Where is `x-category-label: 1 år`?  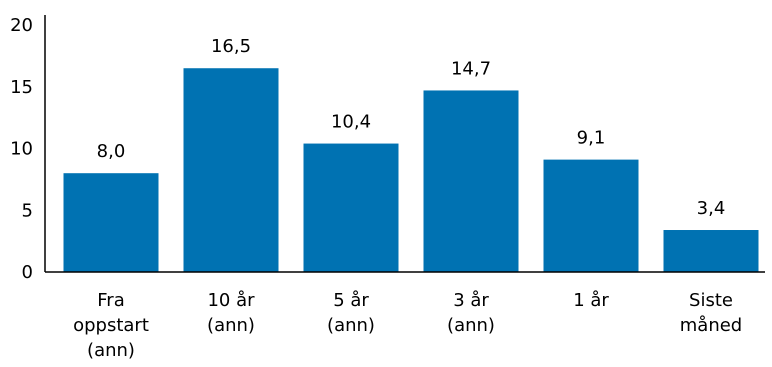
x-category-label: 1 år is located at coordinates (591, 300).